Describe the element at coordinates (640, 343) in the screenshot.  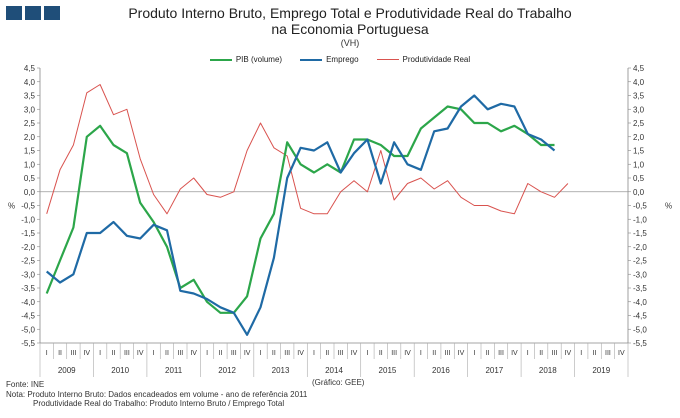
I see `y-tick-label-right: -5,5` at that location.